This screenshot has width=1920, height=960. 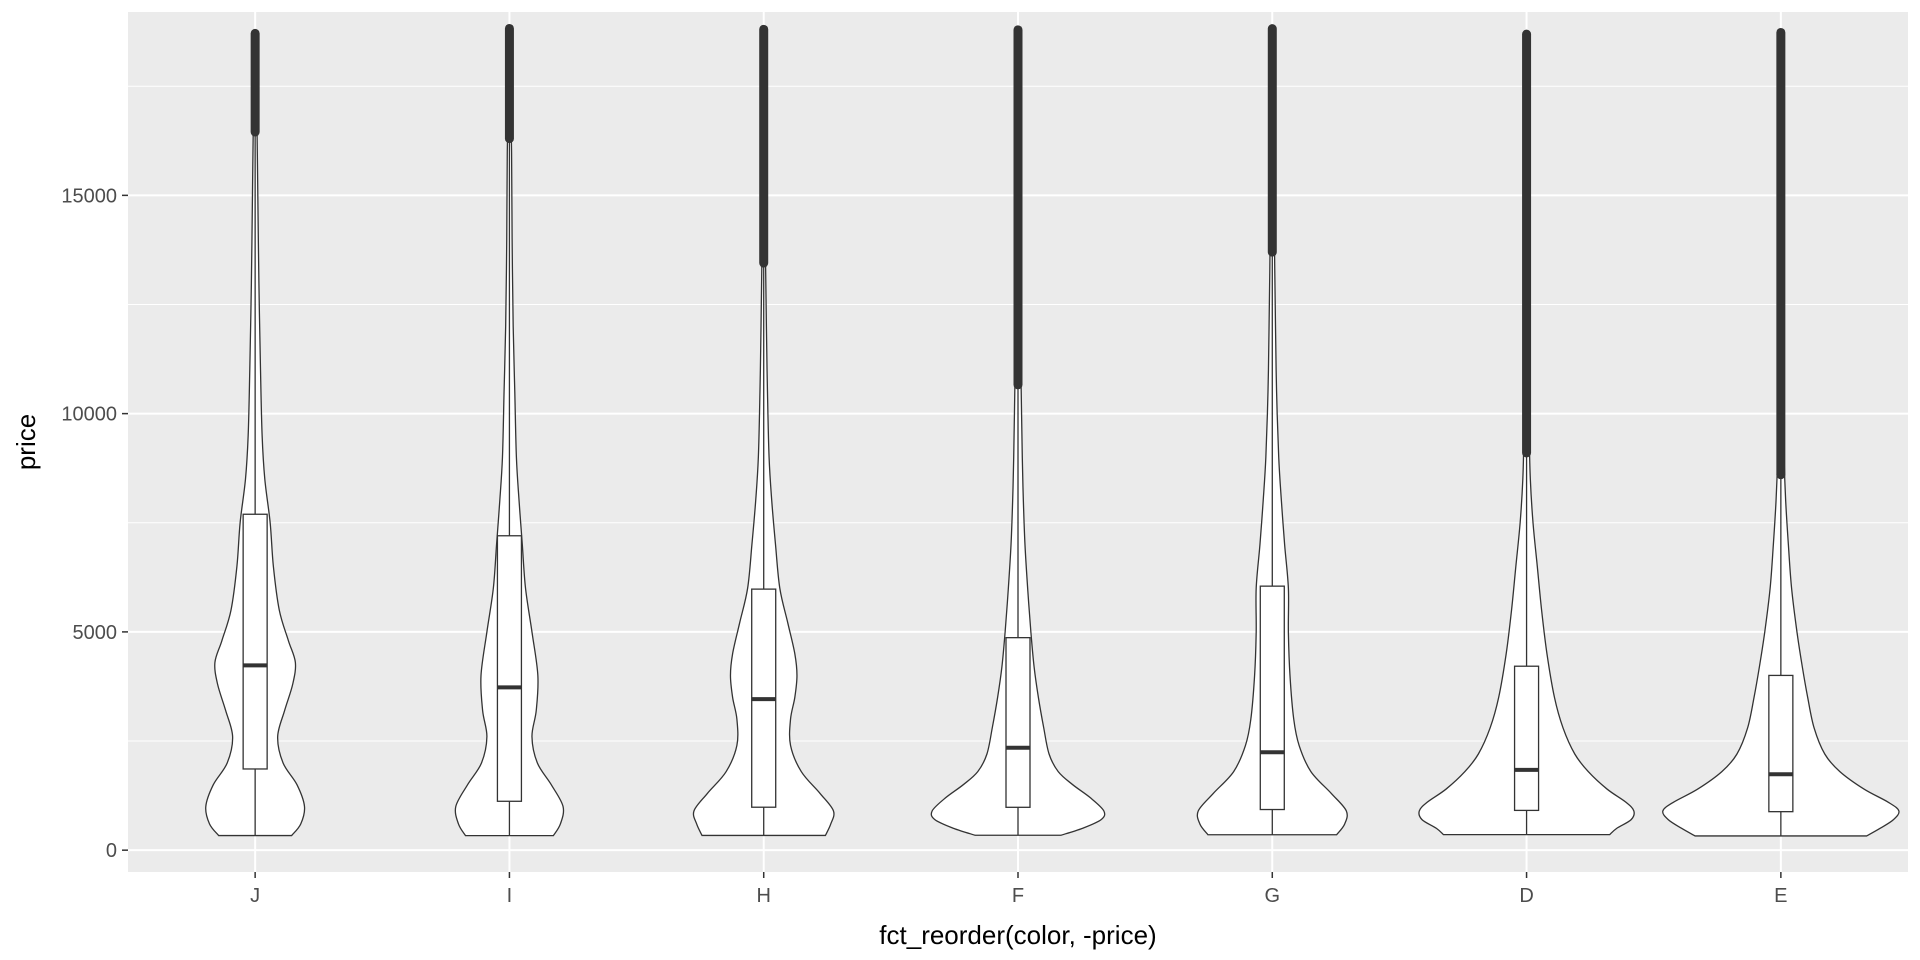 I want to click on x-tick-label: F, so click(x=1018, y=896).